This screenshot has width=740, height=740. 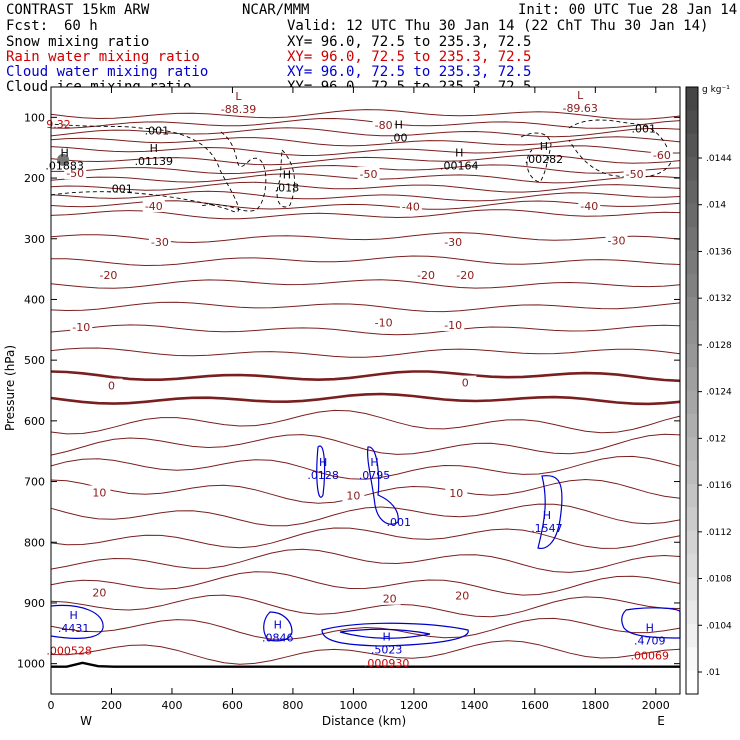 I want to click on extremum-value: .000930, so click(x=387, y=663).